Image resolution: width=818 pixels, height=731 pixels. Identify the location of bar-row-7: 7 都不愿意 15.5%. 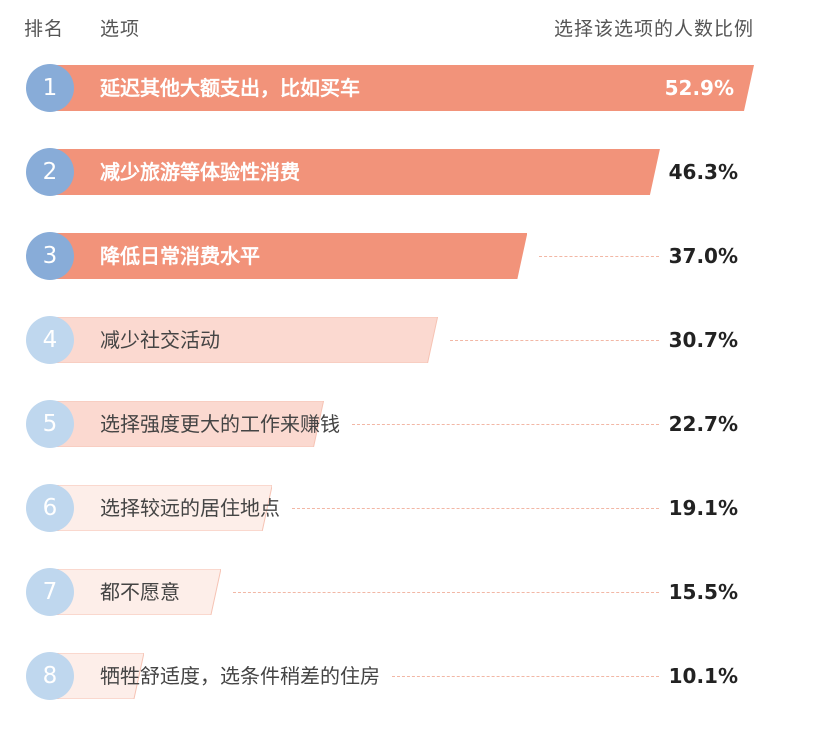
(409, 593).